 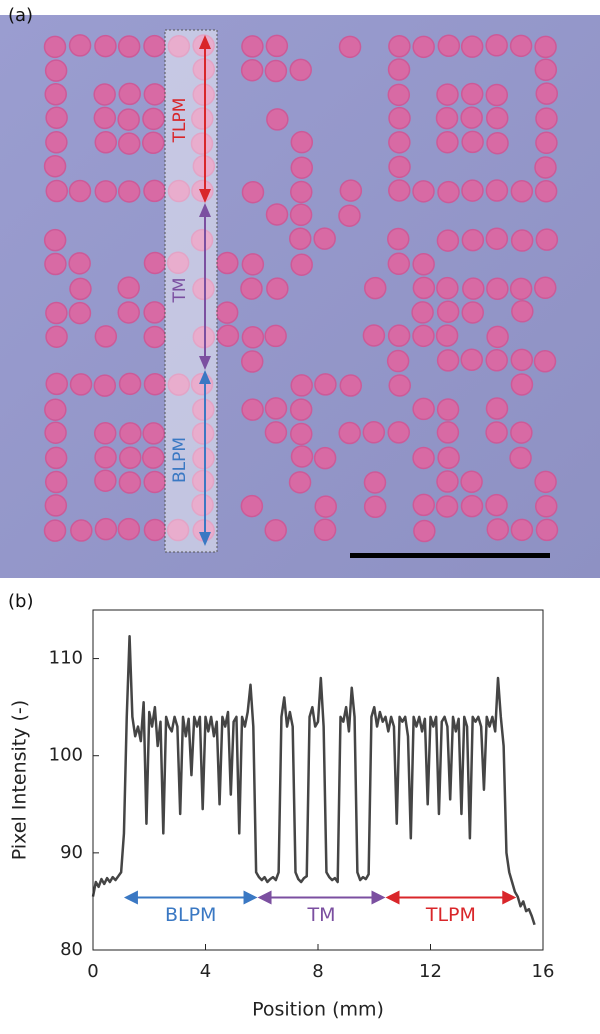 What do you see at coordinates (180, 460) in the screenshot?
I see `region-label: BLPM` at bounding box center [180, 460].